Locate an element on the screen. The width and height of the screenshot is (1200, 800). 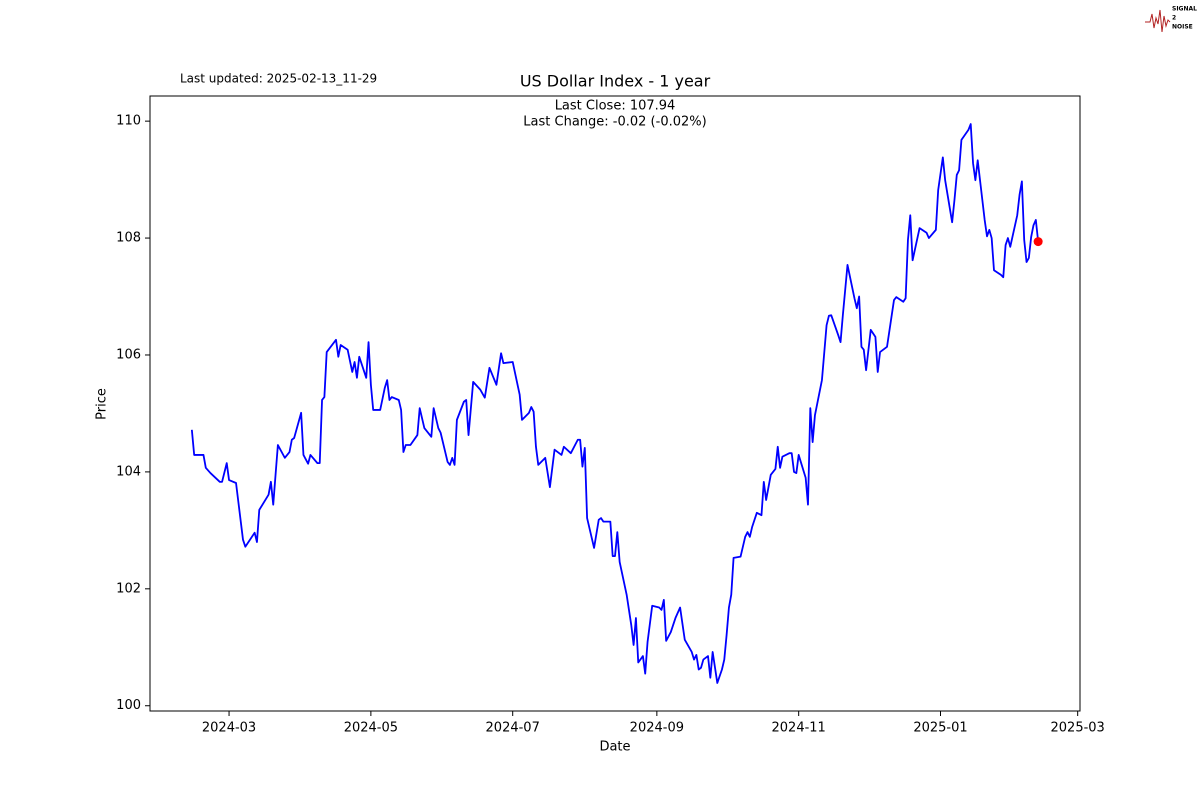
annotation: Last Change: -0.02 (-0.02%) is located at coordinates (614, 122).